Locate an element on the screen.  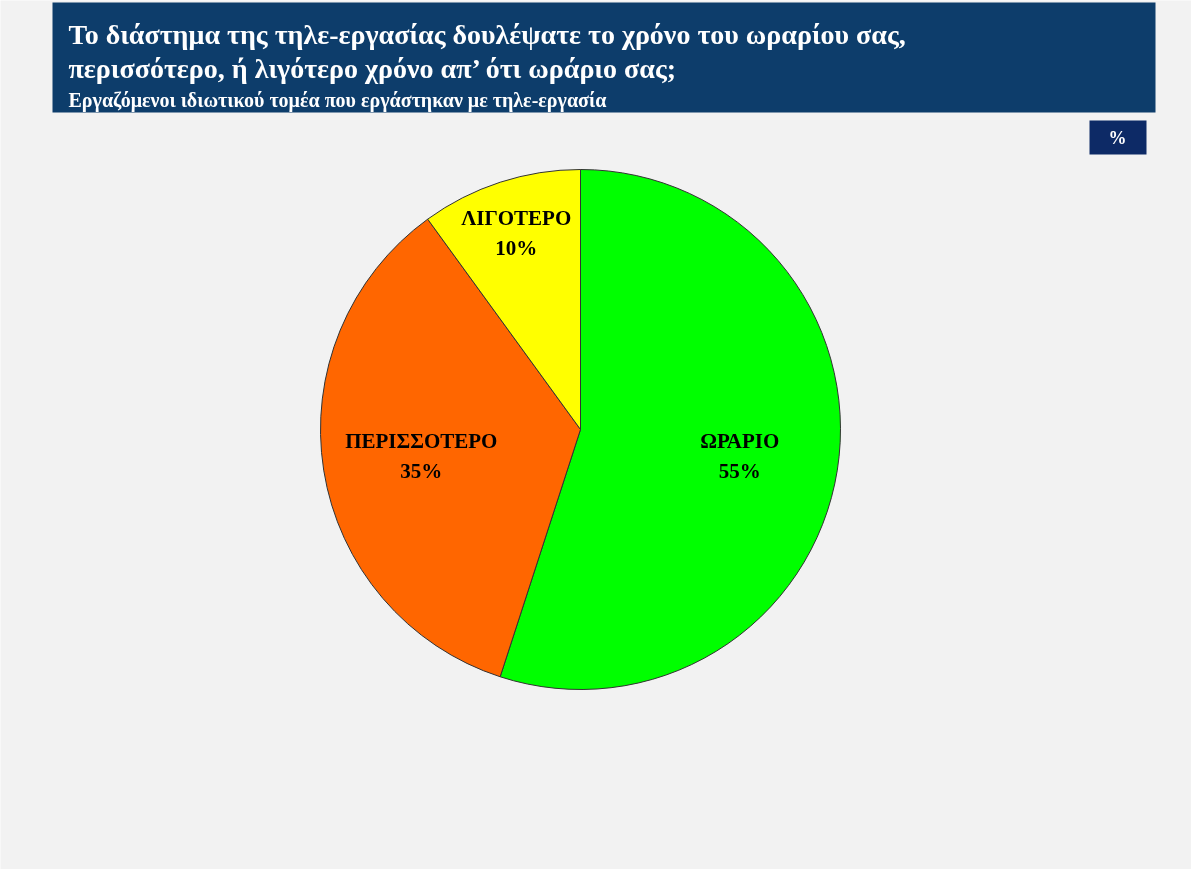
chart-subtitle: Εργαζόμενοι ιδιωτικού τομέα που εργάστηκαν με τηλε-εργασία is located at coordinates (337, 100).